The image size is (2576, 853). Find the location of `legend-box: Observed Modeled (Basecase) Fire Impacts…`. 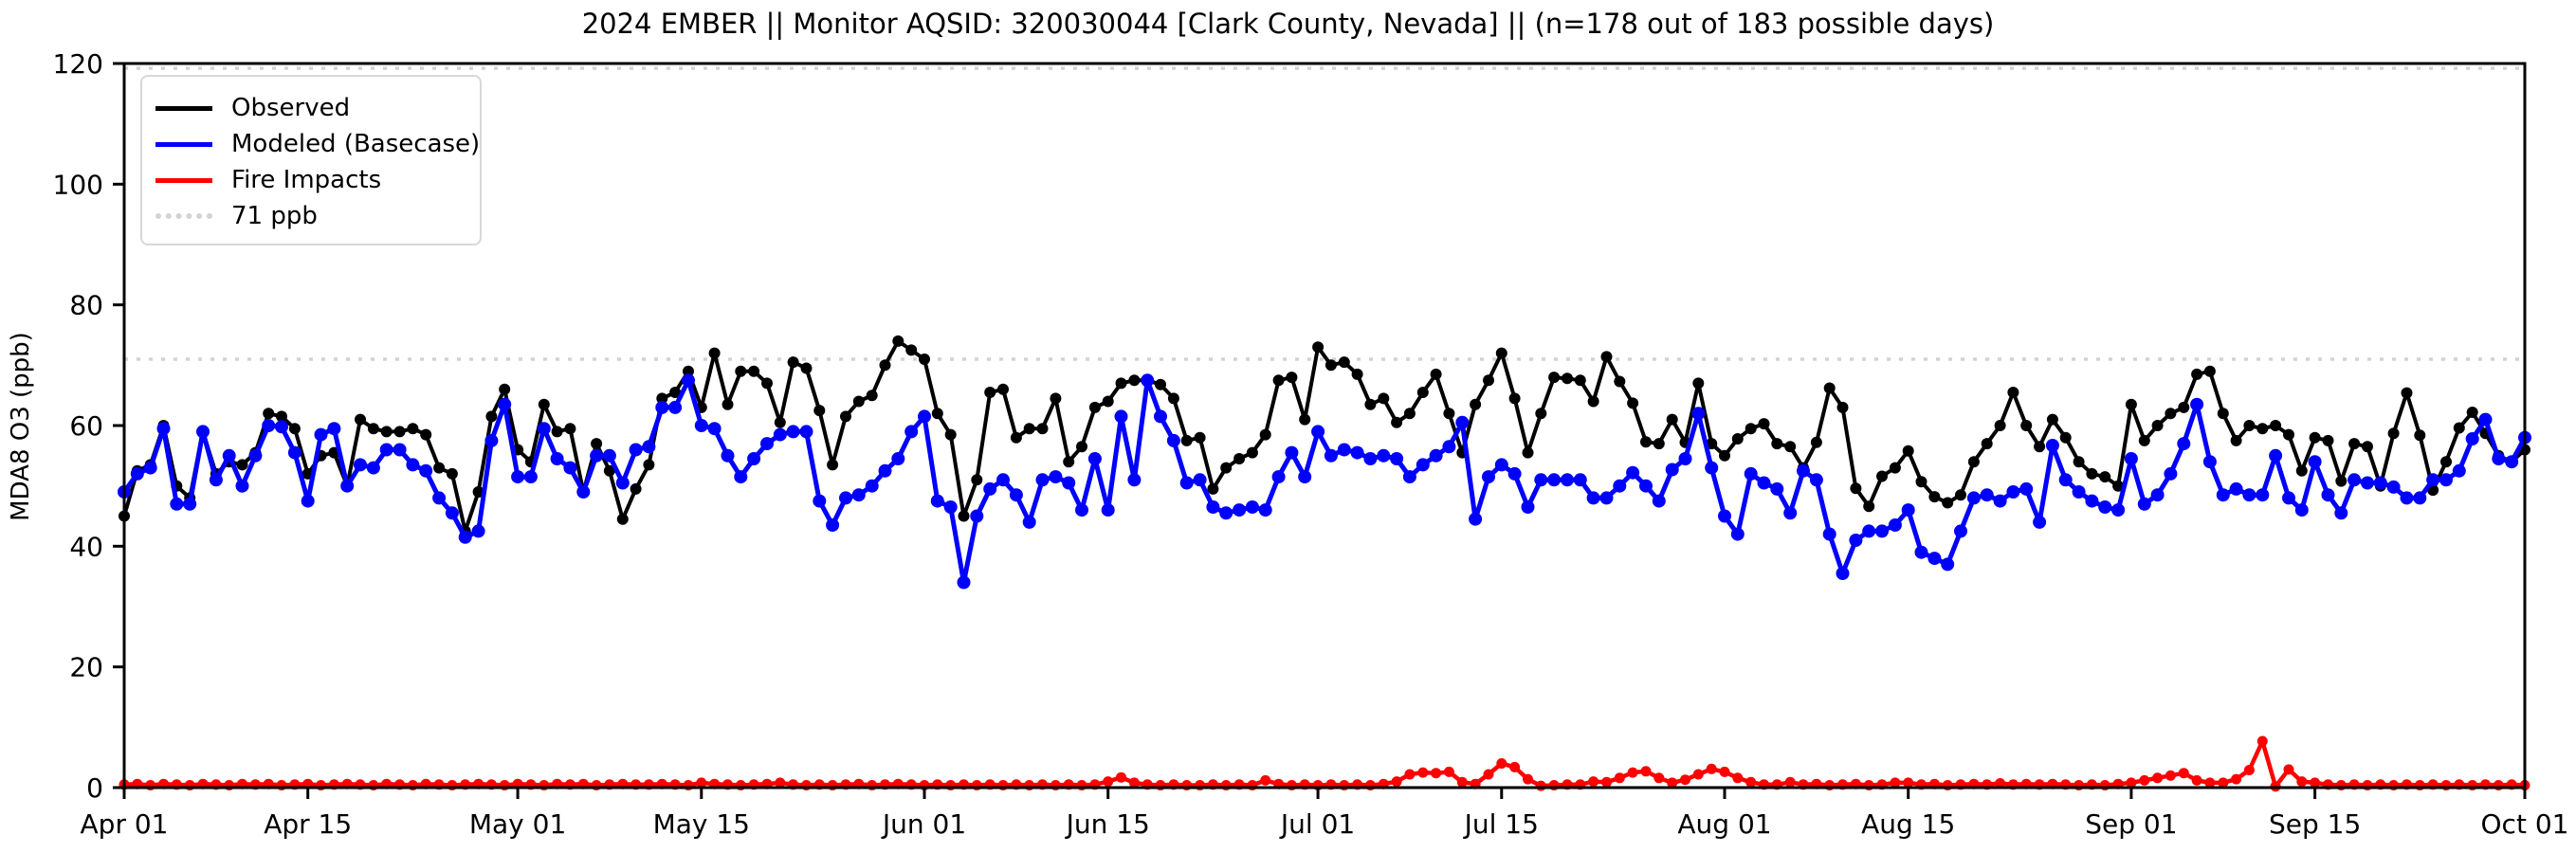

legend-box: Observed Modeled (Basecase) Fire Impacts… is located at coordinates (311, 160).